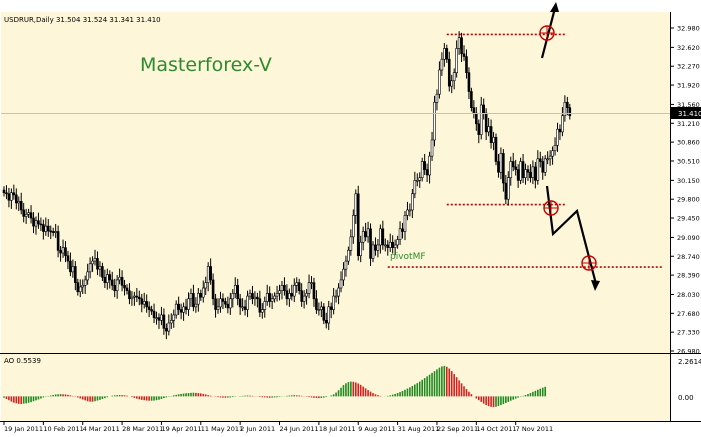  What do you see at coordinates (535, 429) in the screenshot?
I see `time-tick-label: 7 Nov 2011` at bounding box center [535, 429].